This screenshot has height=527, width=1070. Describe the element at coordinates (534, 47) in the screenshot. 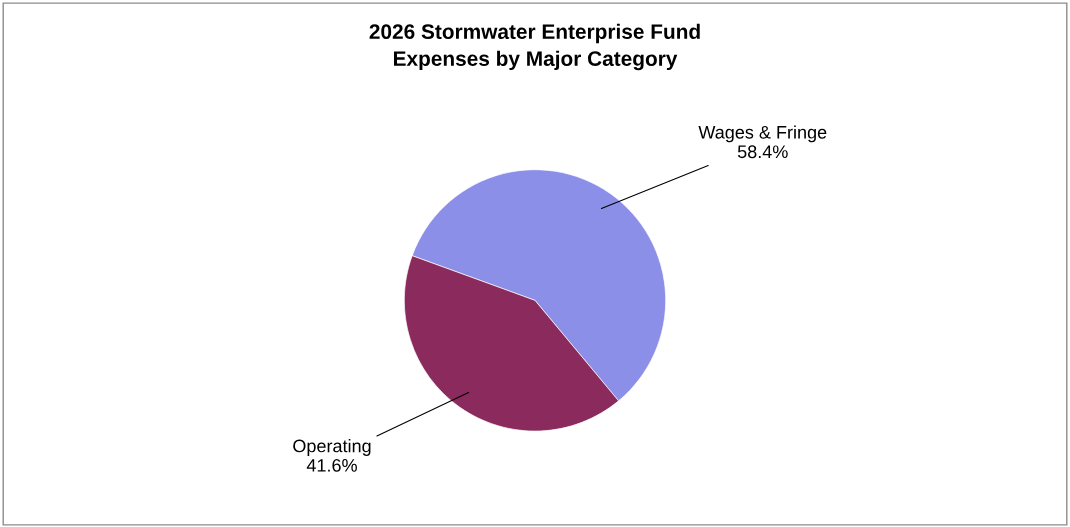

I see `chart-title: 2026 Stormwater Enterprise Fund Expenses by Major Category` at that location.